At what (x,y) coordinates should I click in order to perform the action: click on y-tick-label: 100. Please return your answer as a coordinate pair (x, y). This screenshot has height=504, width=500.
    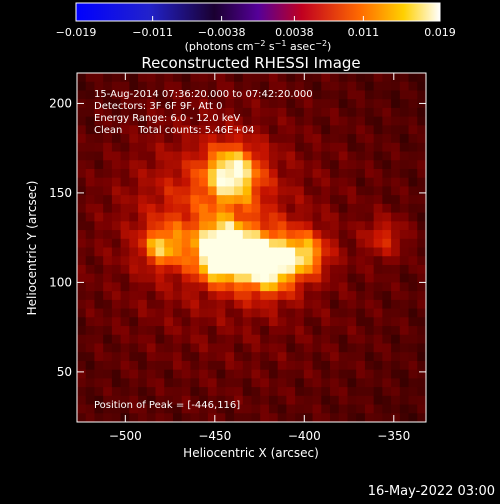
    Looking at the image, I should click on (60, 282).